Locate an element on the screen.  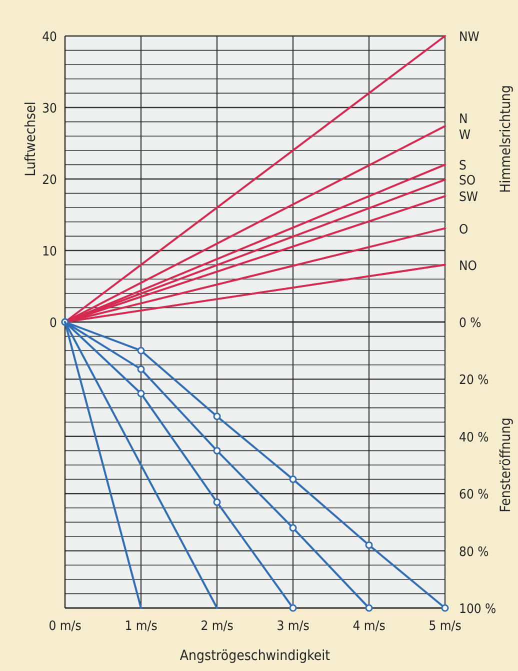
series-label: S is located at coordinates (462, 166).